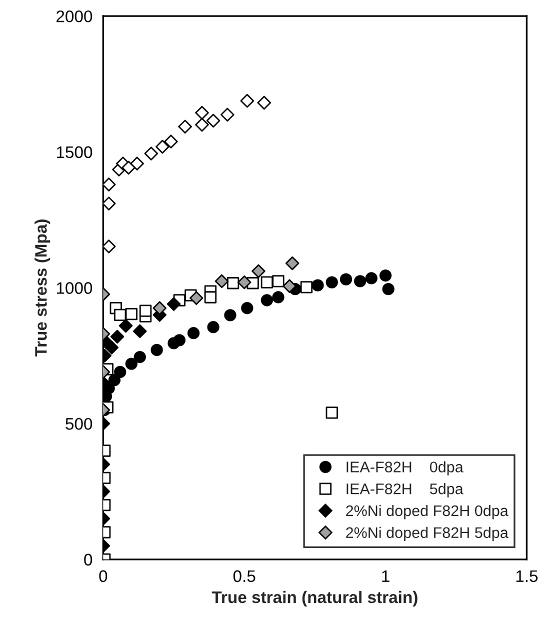 The image size is (543, 643). Describe the element at coordinates (386, 576) in the screenshot. I see `x-tick-label: 1` at that location.